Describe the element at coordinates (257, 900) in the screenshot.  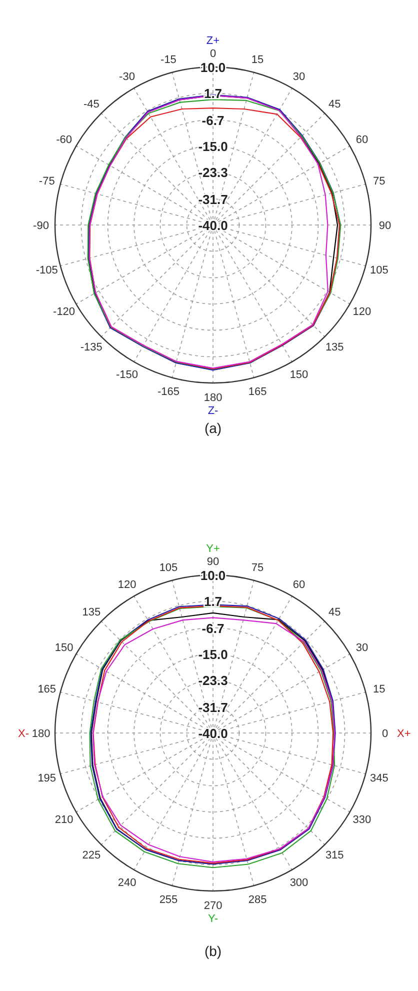
I see `spoke-label: 285` at that location.